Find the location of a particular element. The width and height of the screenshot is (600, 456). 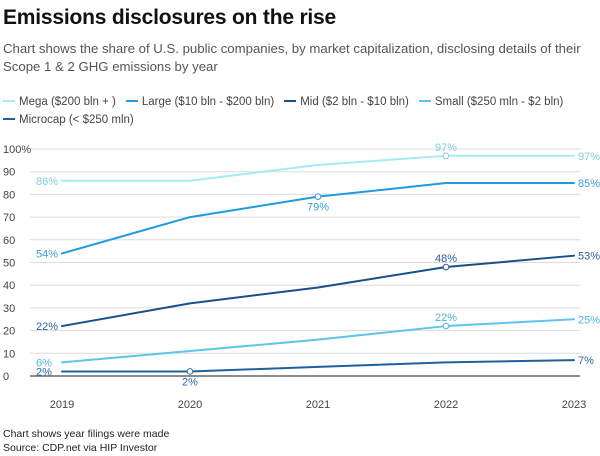

y-tick-label: 30 is located at coordinates (9, 309).